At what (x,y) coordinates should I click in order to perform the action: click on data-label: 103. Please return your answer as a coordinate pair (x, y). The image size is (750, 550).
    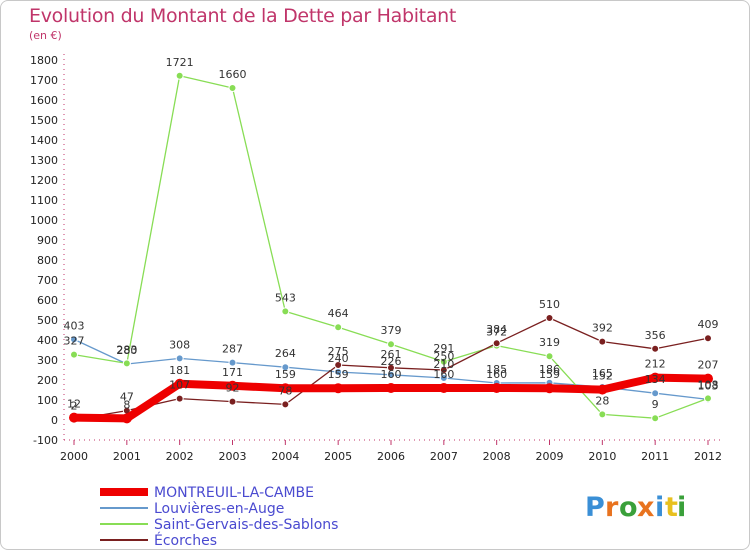
    Looking at the image, I should click on (708, 385).